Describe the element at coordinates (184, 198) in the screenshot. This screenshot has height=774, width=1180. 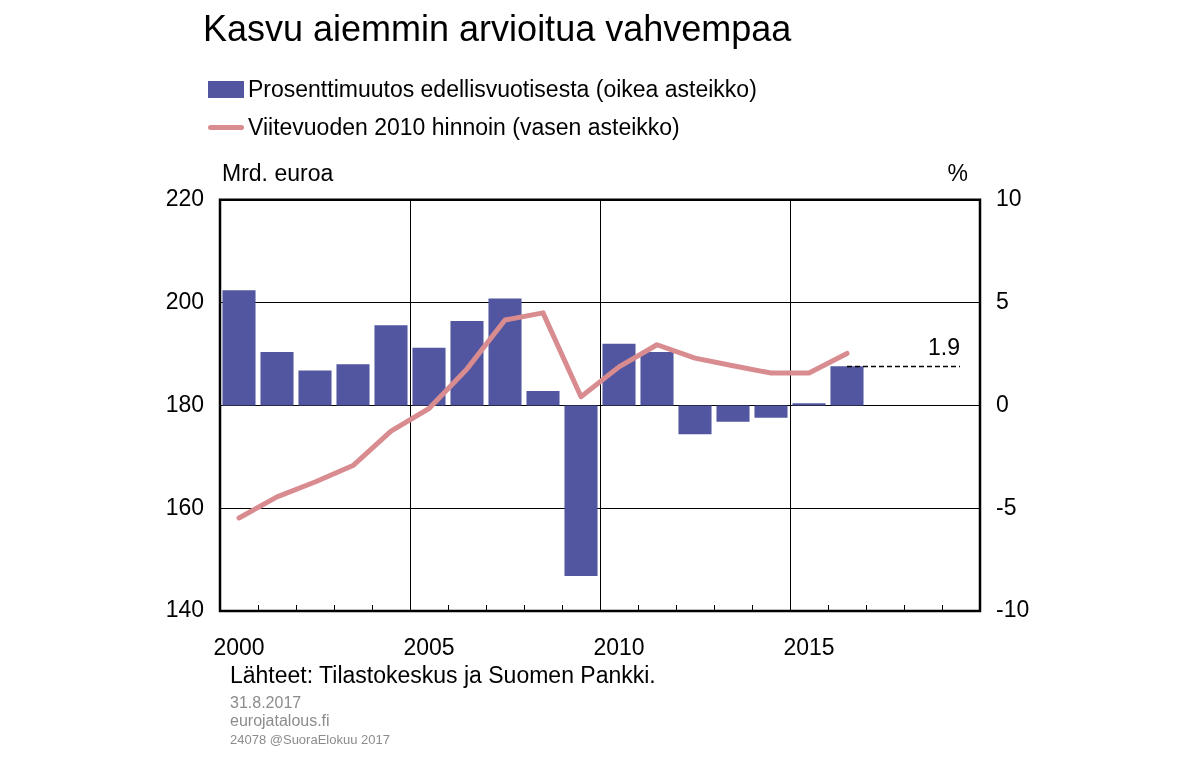
I see `y-tick-label: 220` at that location.